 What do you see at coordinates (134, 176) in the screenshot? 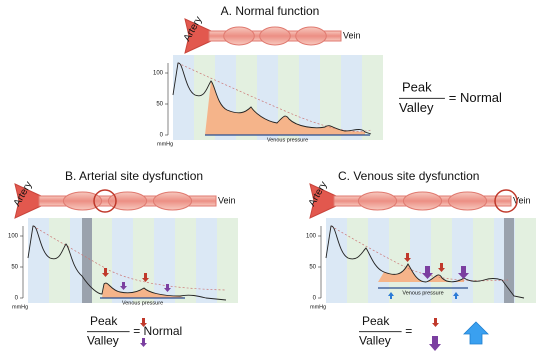
I see `panel-title: B. Arterial site dysfunction` at bounding box center [134, 176].